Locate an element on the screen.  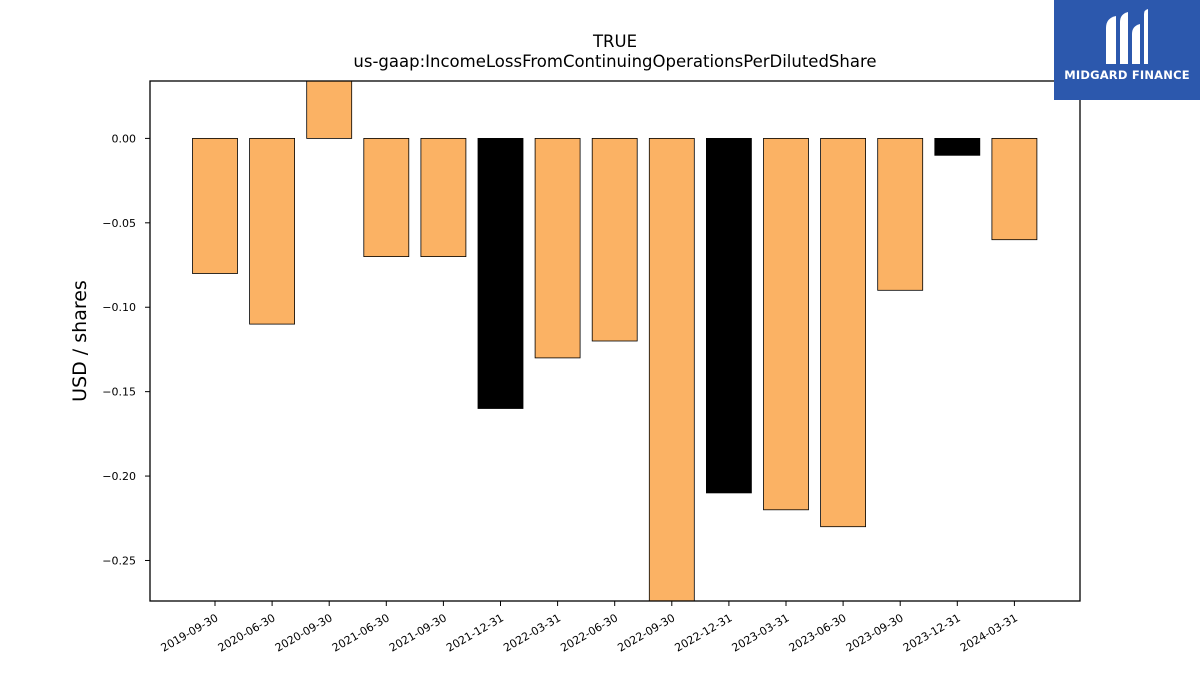
chart-title: TRUE is located at coordinates (615, 41).